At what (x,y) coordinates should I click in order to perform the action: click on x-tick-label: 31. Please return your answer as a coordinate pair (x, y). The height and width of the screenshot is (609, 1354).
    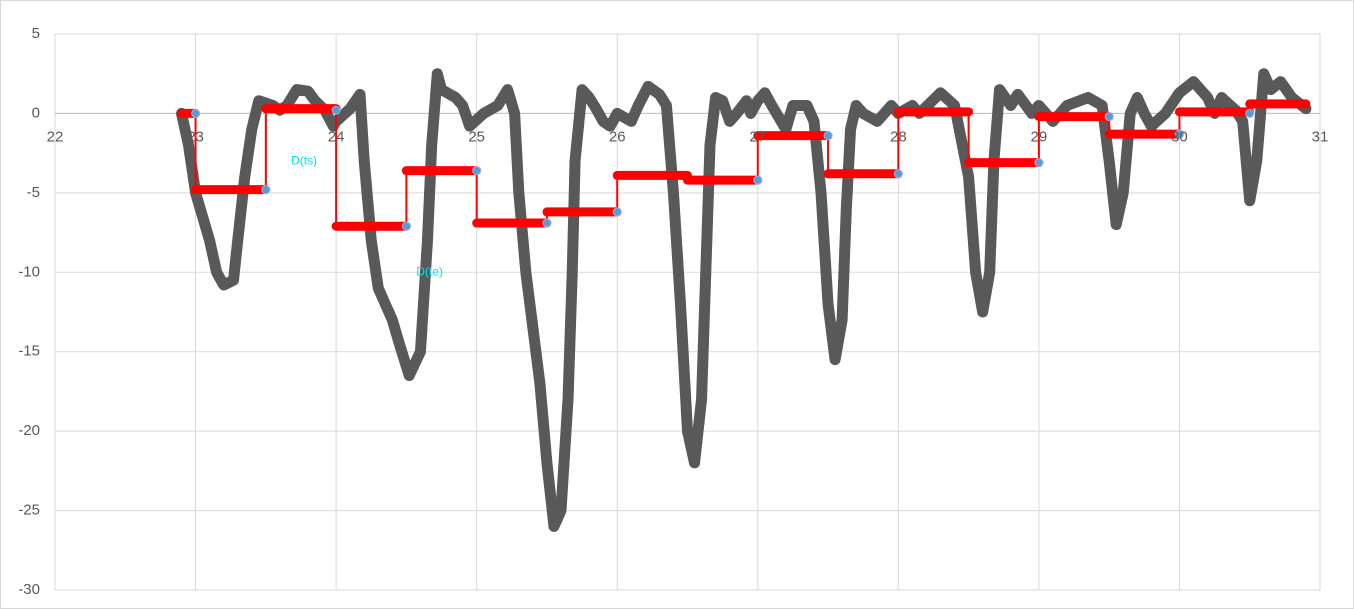
    Looking at the image, I should click on (1320, 136).